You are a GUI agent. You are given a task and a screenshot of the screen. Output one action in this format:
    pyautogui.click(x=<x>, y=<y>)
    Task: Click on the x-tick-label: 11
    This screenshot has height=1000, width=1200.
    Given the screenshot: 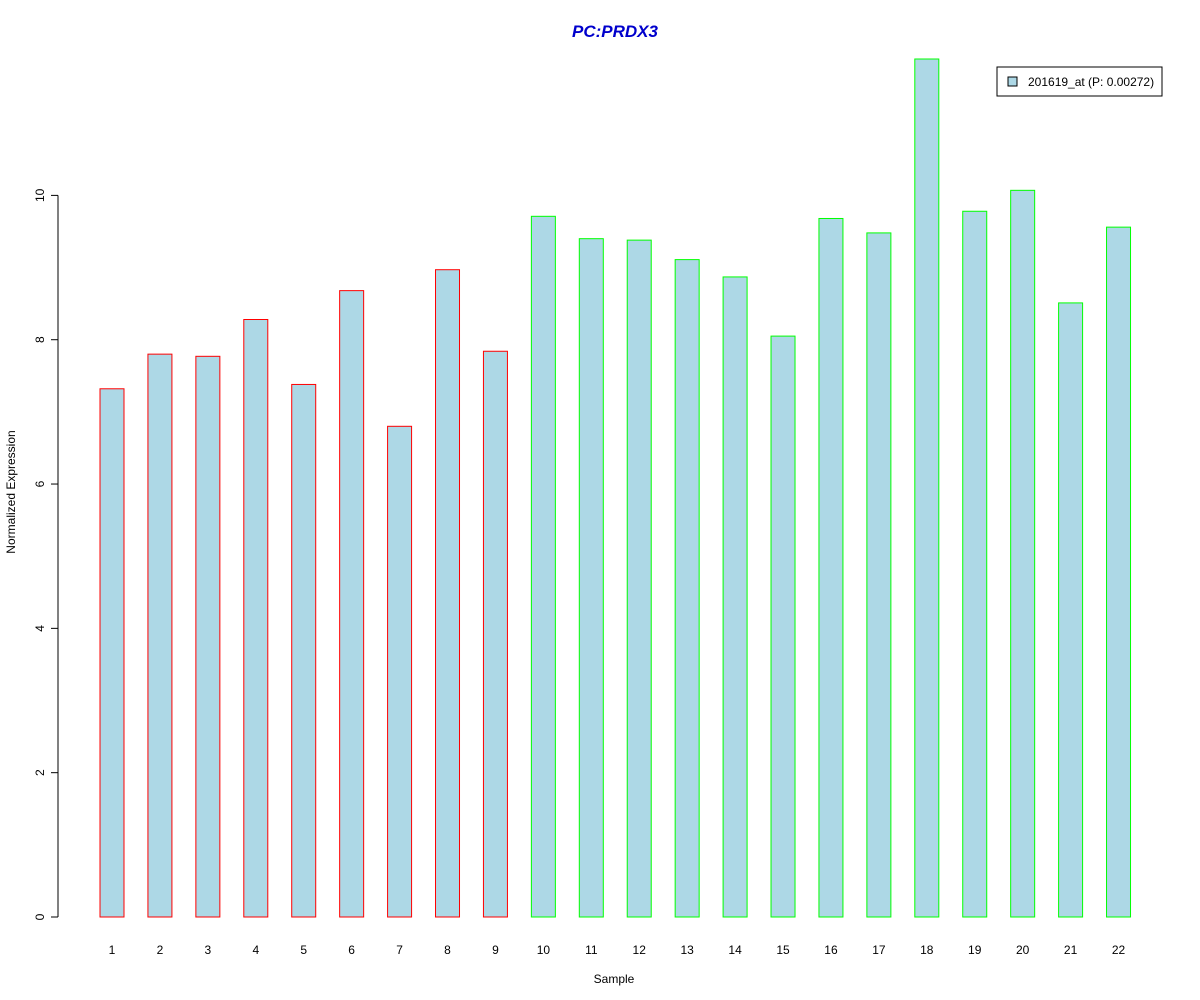 What is the action you would take?
    pyautogui.click(x=591, y=950)
    